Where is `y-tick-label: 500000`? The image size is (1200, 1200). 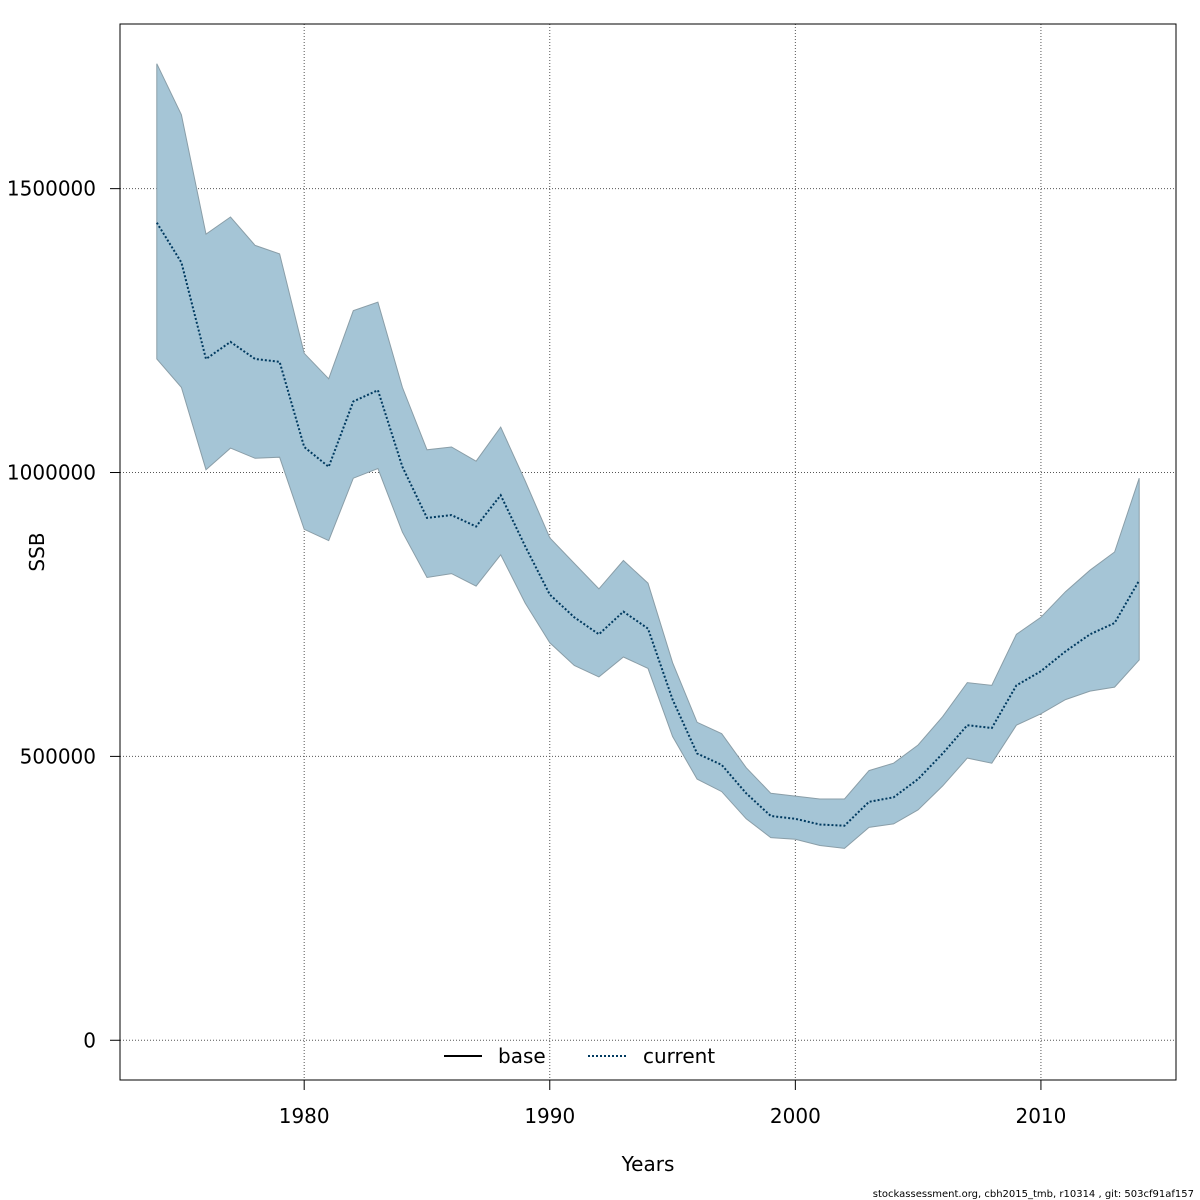
y-tick-label: 500000 is located at coordinates (58, 756).